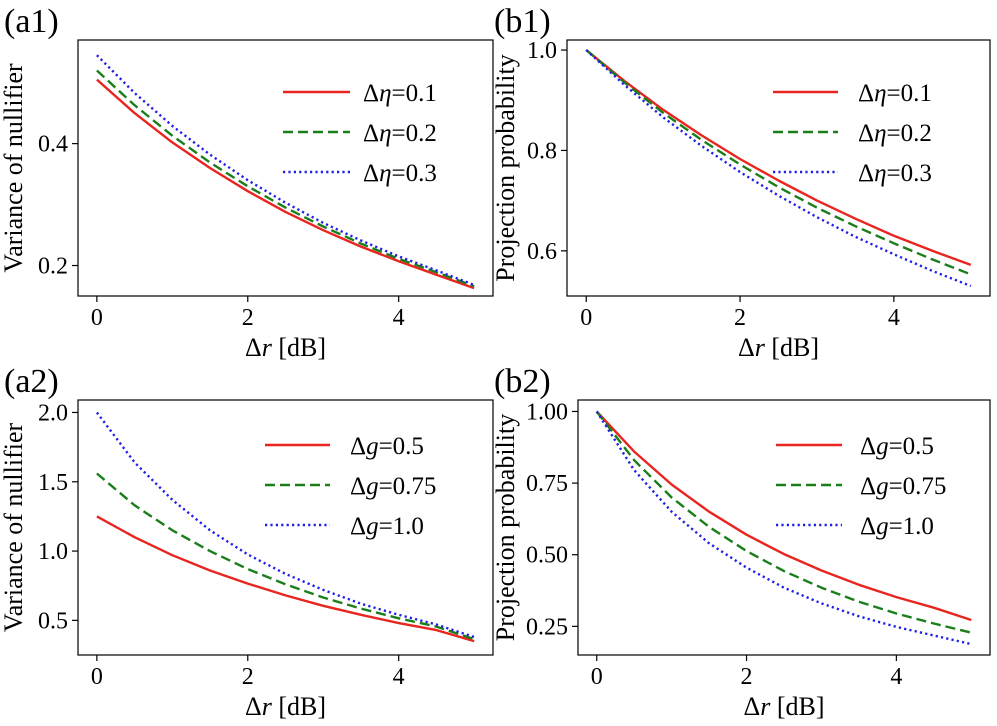 This screenshot has height=726, width=997. What do you see at coordinates (547, 627) in the screenshot?
I see `y-tick-label: 0.25` at bounding box center [547, 627].